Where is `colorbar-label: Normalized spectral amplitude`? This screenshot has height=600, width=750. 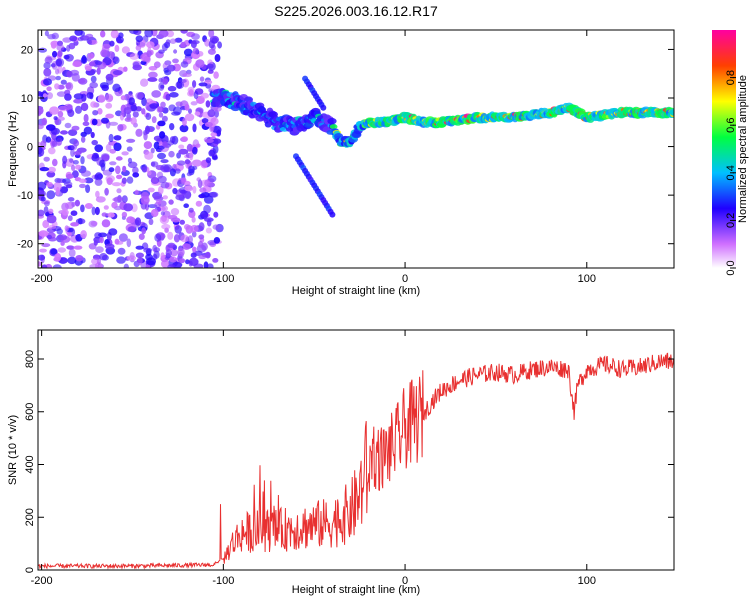
colorbar-label: Normalized spectral amplitude is located at coordinates (743, 149).